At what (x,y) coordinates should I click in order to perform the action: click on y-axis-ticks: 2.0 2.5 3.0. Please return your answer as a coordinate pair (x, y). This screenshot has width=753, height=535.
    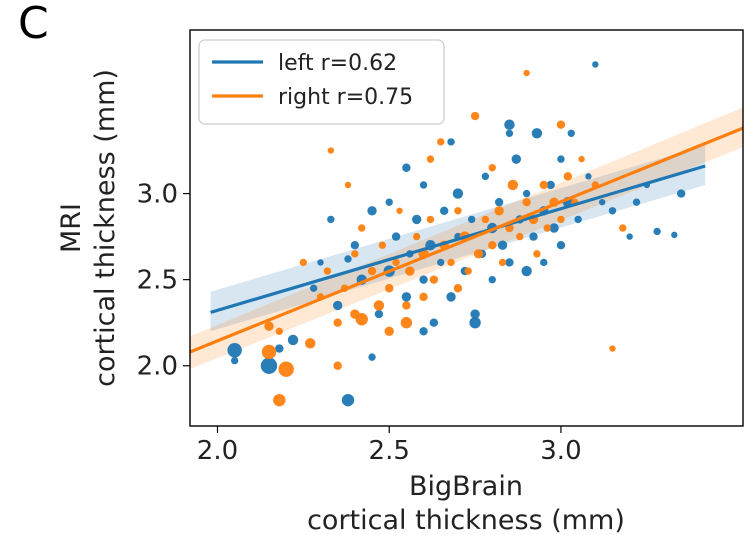
    Looking at the image, I should click on (163, 281).